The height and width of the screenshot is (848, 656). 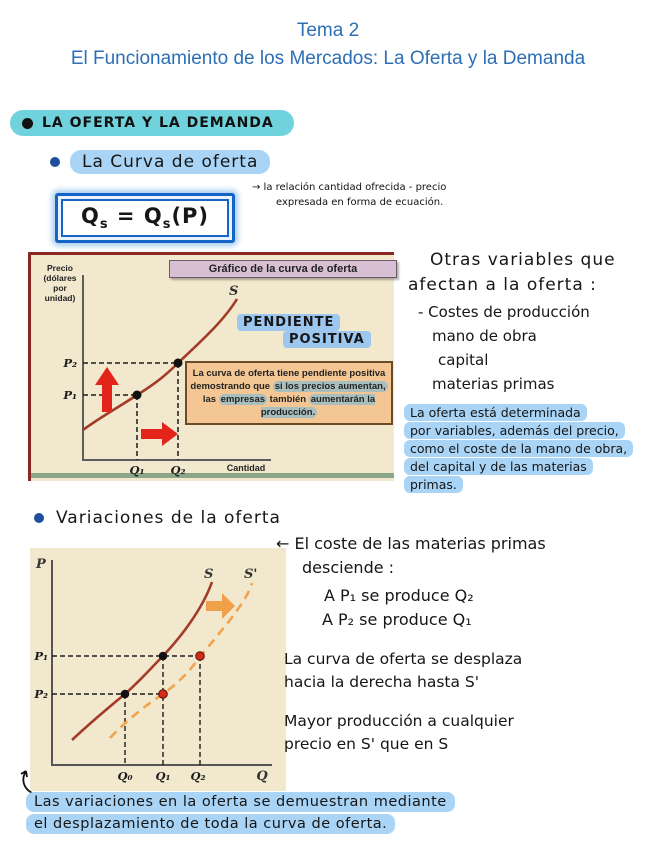 What do you see at coordinates (403, 659) in the screenshot?
I see `note-line: La curva de oferta se desplaza` at bounding box center [403, 659].